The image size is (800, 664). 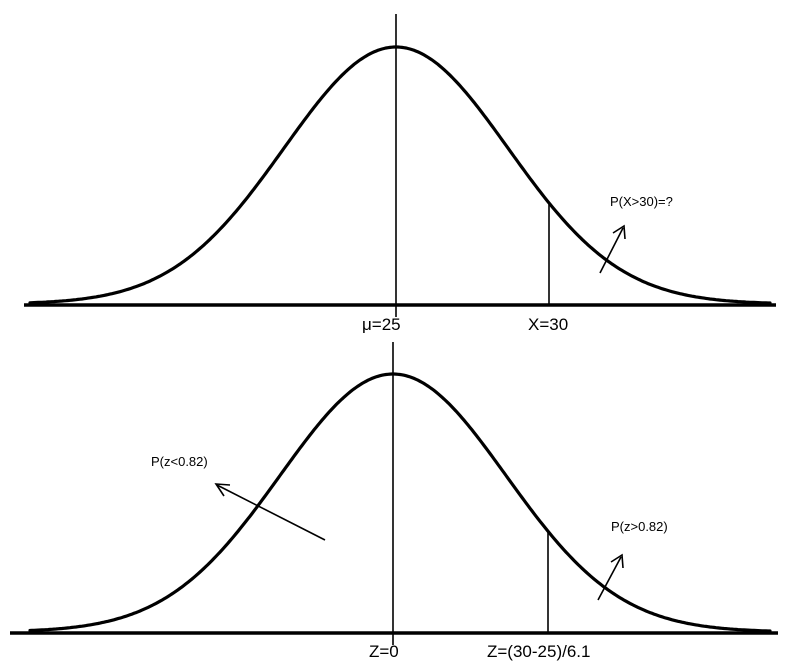 I want to click on top-x-label: X=30, so click(x=548, y=324).